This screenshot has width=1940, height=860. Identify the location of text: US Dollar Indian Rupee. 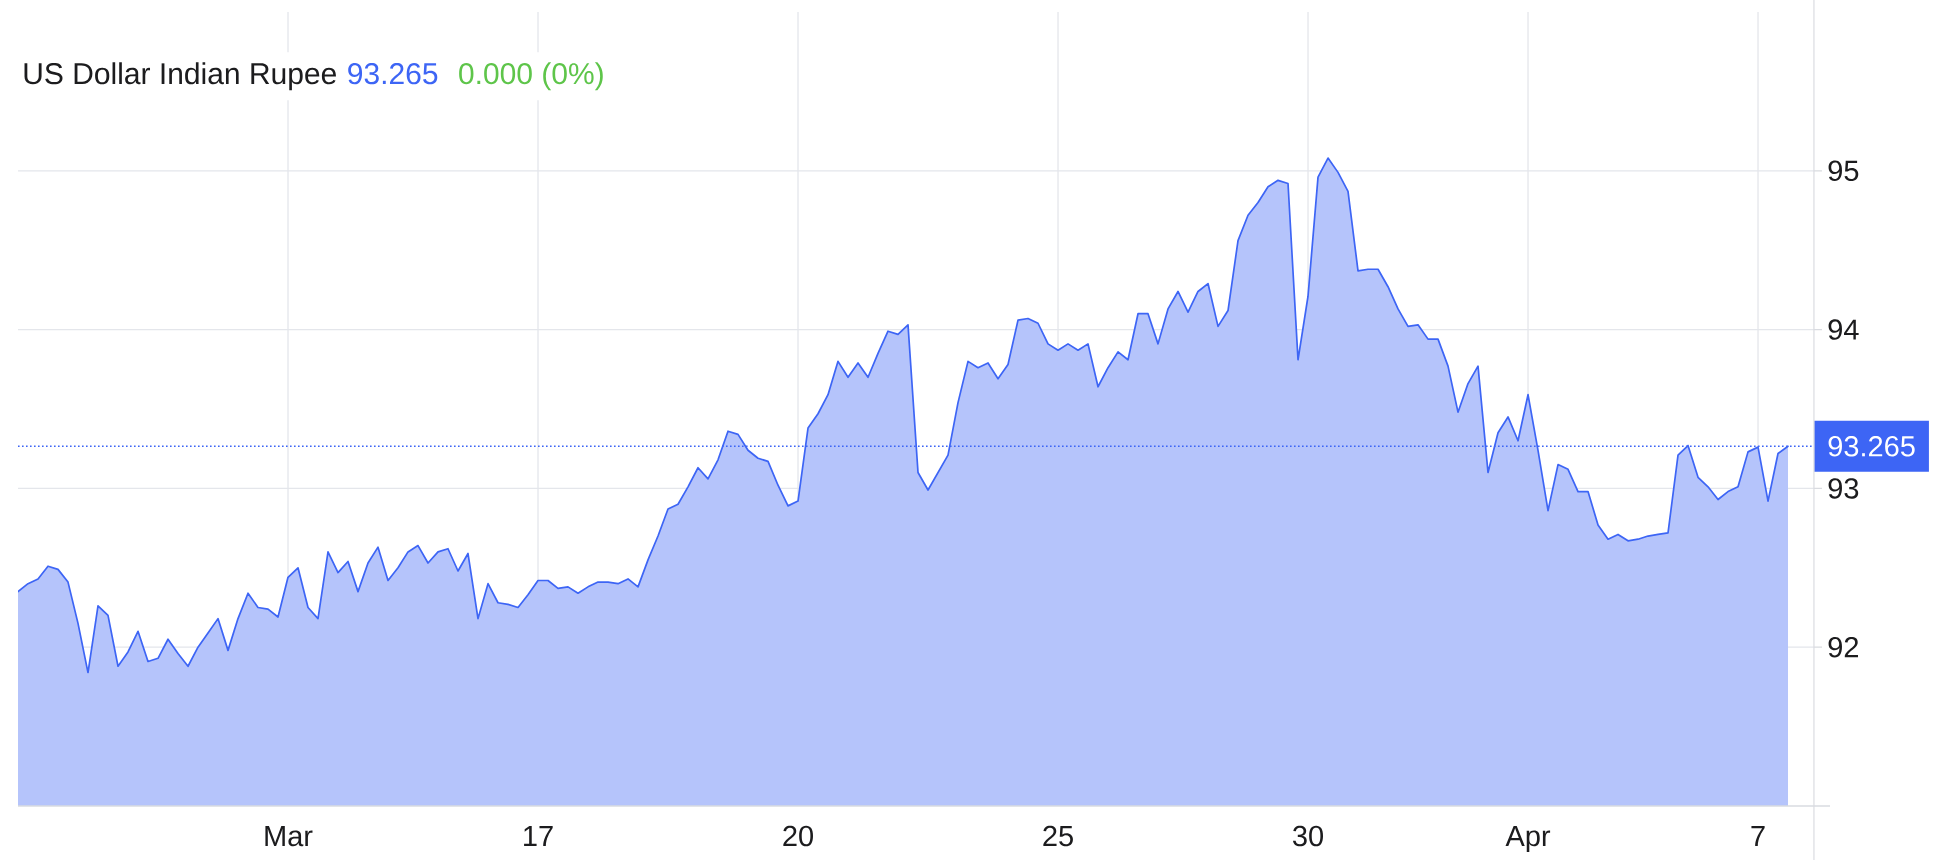
(180, 76).